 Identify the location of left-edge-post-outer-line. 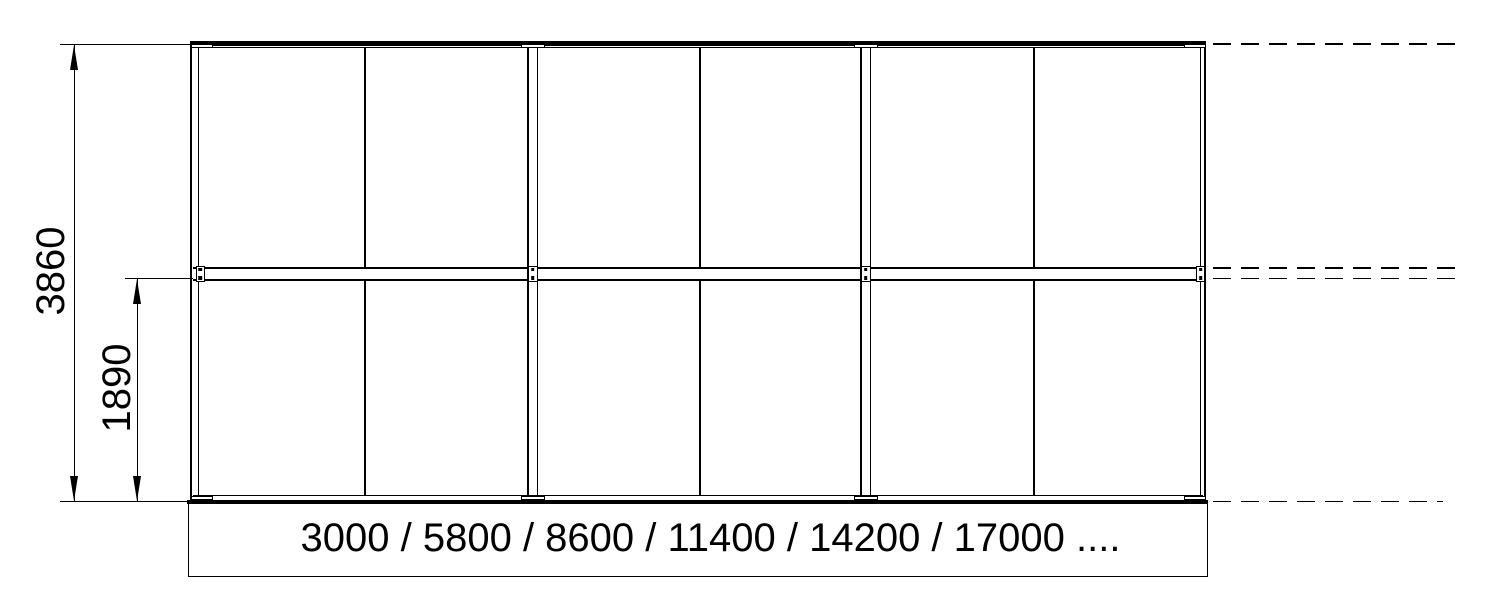
(191, 272).